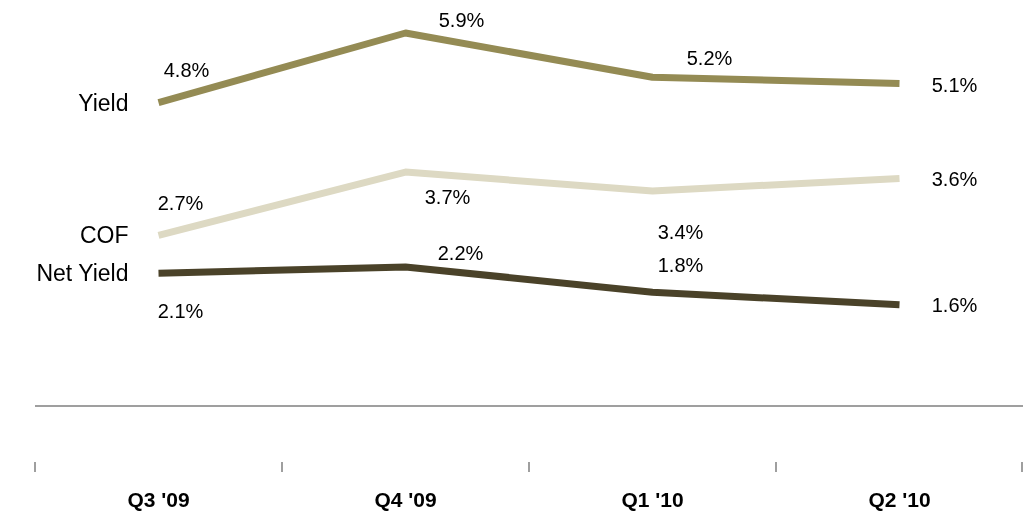 This screenshot has width=1031, height=524. Describe the element at coordinates (447, 197) in the screenshot. I see `data-label: 3.7%` at that location.